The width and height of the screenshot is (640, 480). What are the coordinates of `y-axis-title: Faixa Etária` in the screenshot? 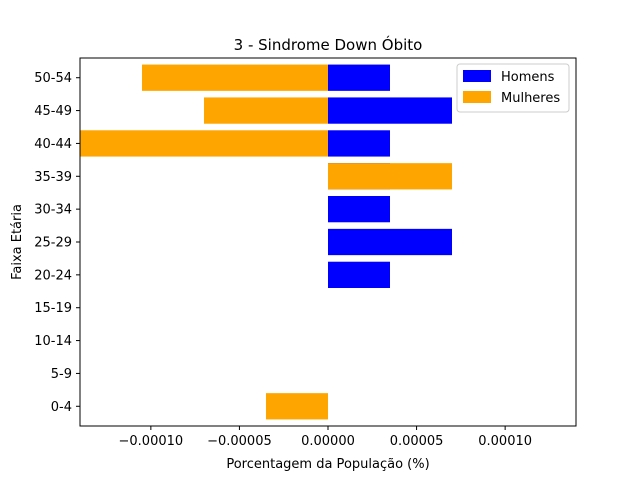 It's located at (17, 242).